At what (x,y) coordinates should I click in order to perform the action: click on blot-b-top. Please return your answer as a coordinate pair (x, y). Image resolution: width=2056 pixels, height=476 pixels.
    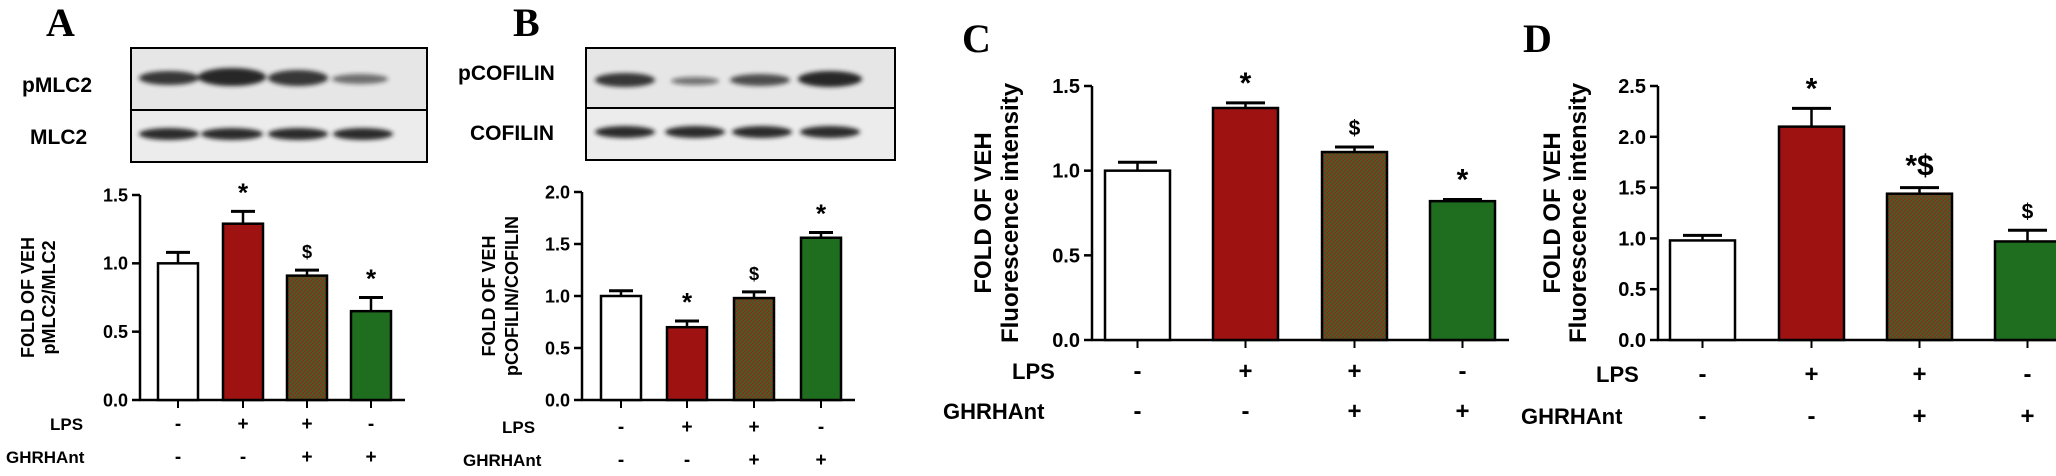
    Looking at the image, I should click on (740, 83).